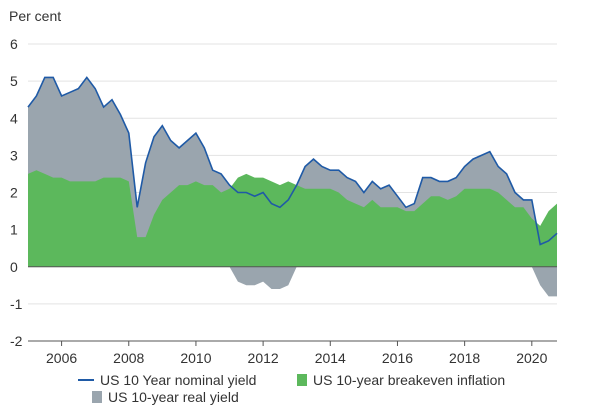 The width and height of the screenshot is (600, 413). I want to click on legend-label-real: US 10-year real yield, so click(173, 397).